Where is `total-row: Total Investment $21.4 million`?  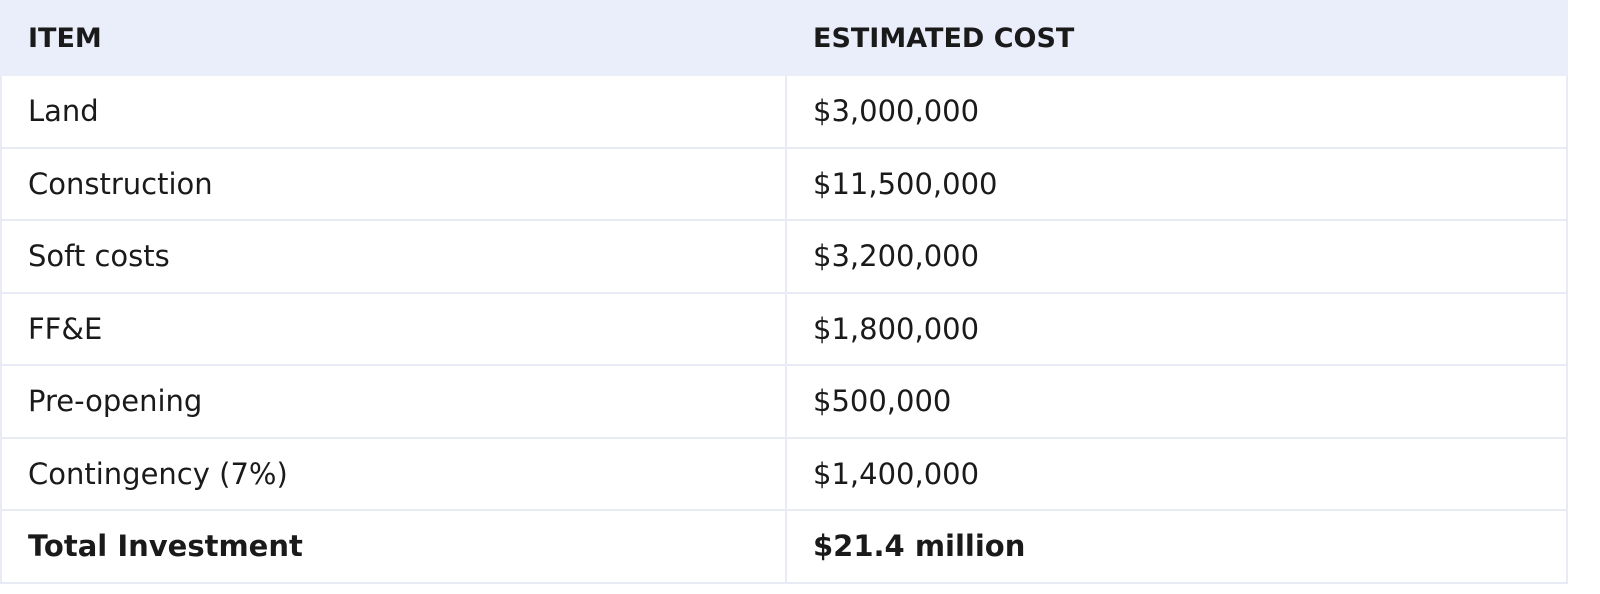 total-row: Total Investment $21.4 million is located at coordinates (784, 546).